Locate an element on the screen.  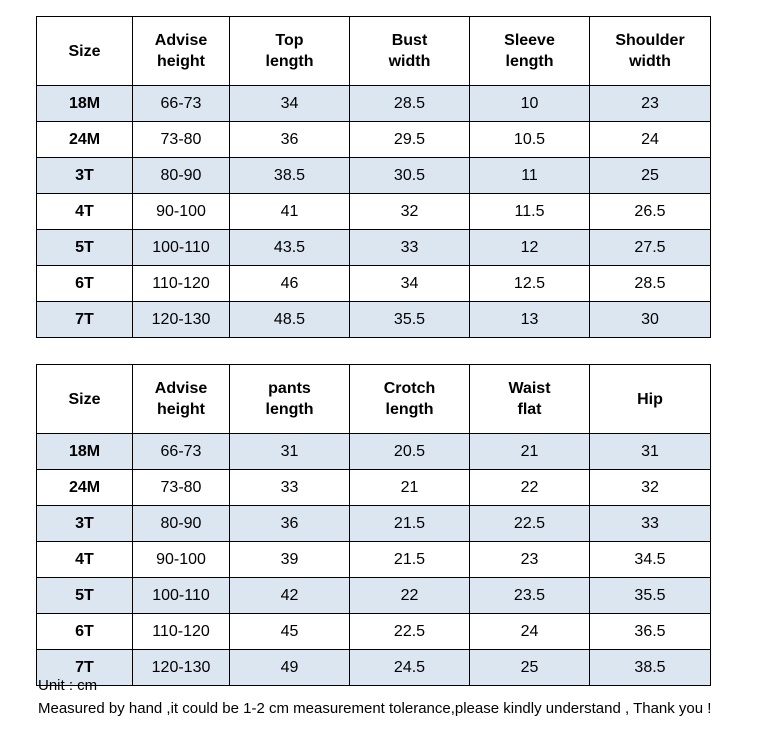
table-cell: 30 is located at coordinates (650, 319).